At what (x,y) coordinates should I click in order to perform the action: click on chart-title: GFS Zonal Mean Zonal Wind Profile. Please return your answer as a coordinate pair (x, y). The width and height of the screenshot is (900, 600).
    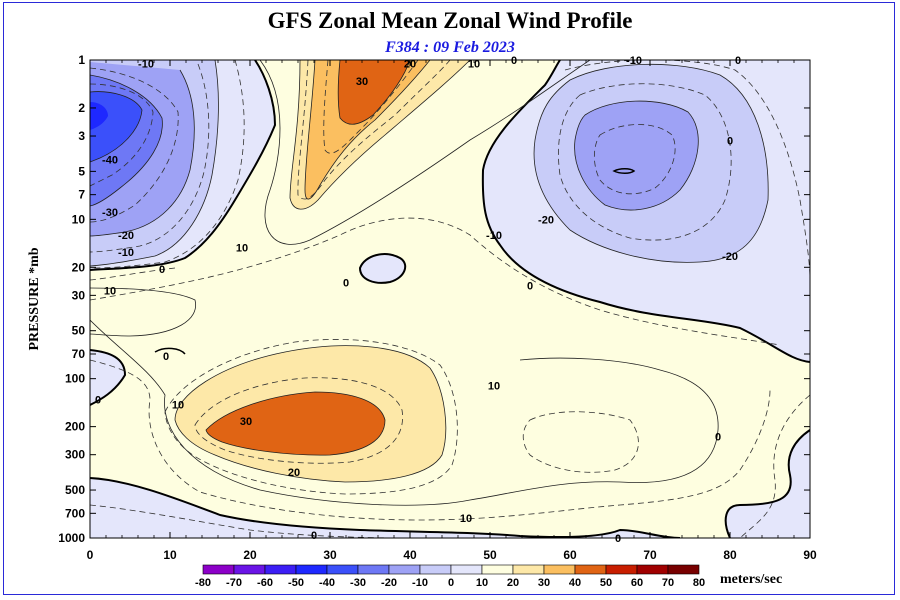
    Looking at the image, I should click on (450, 20).